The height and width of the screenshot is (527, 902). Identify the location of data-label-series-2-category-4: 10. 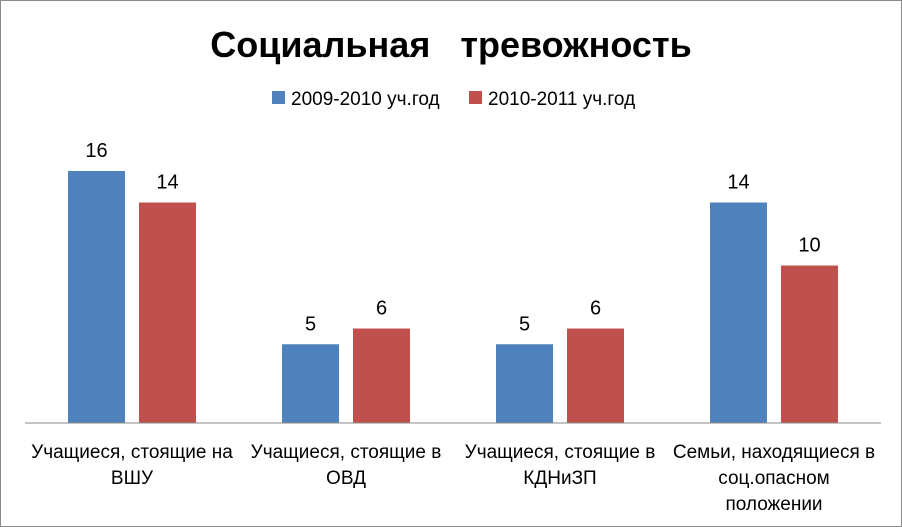
(809, 246).